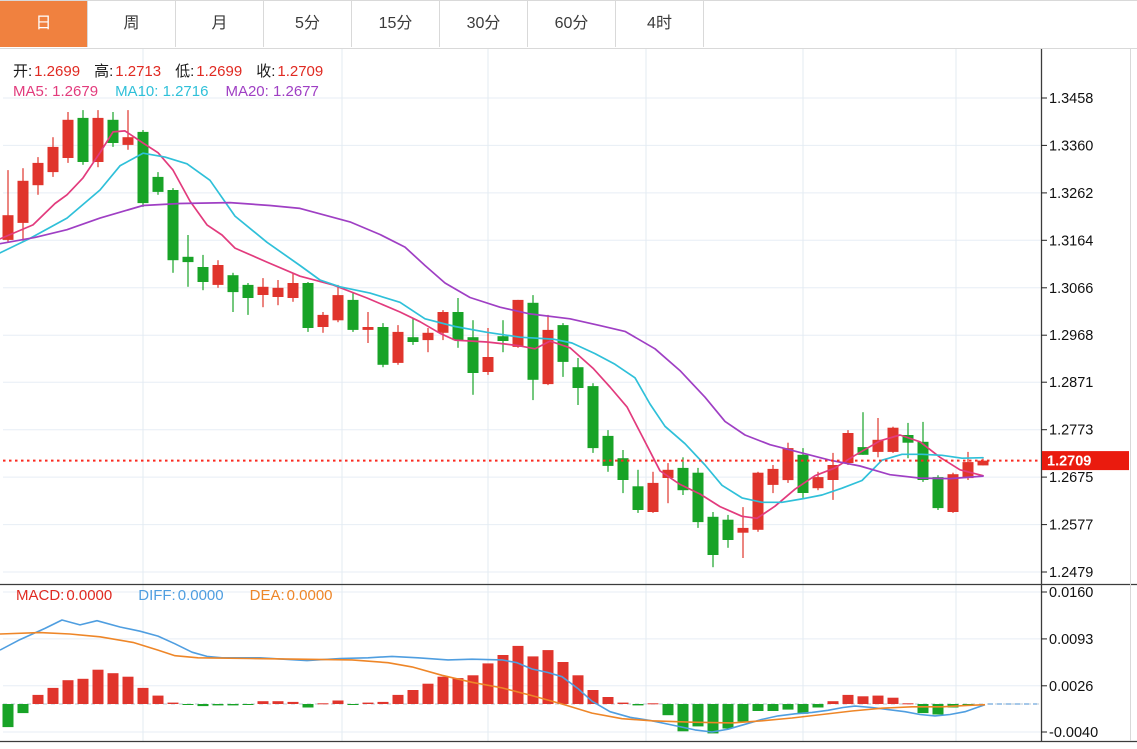 The image size is (1137, 749). I want to click on axis-tick-label: 1.3066, so click(1071, 289).